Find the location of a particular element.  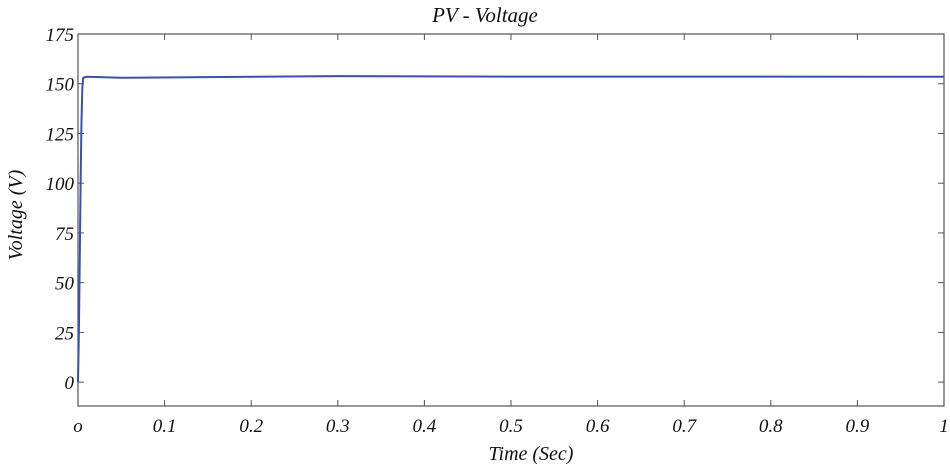

x-tick-label: 0.8 is located at coordinates (771, 426).